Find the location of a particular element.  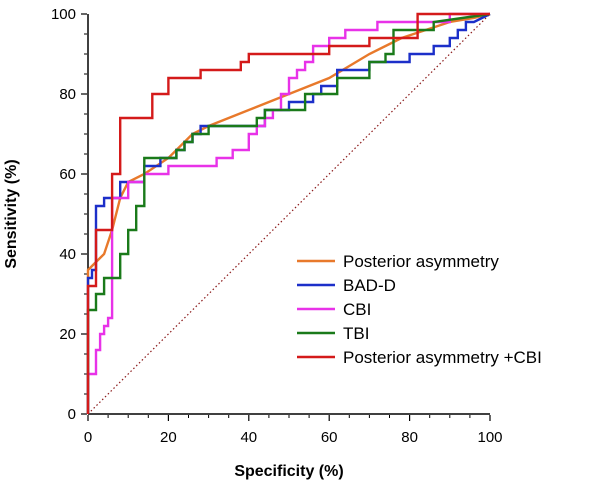

x-tick-label: 60 is located at coordinates (329, 437).